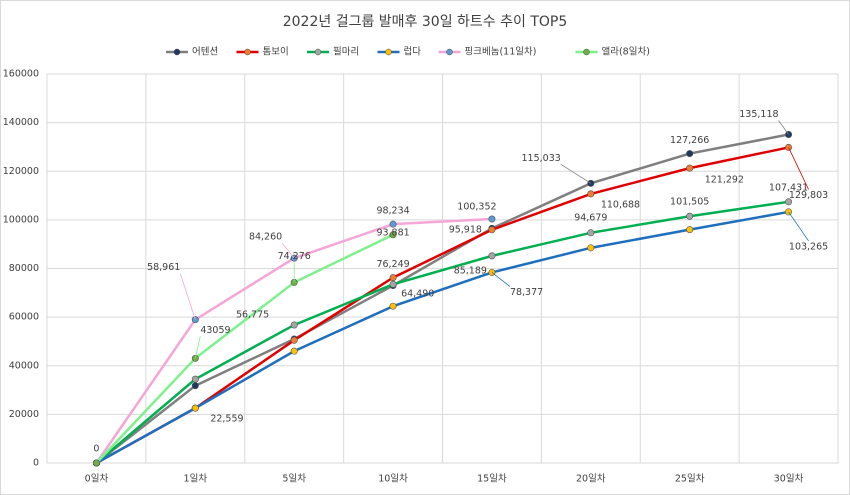  I want to click on data-label: 76,249, so click(392, 264).